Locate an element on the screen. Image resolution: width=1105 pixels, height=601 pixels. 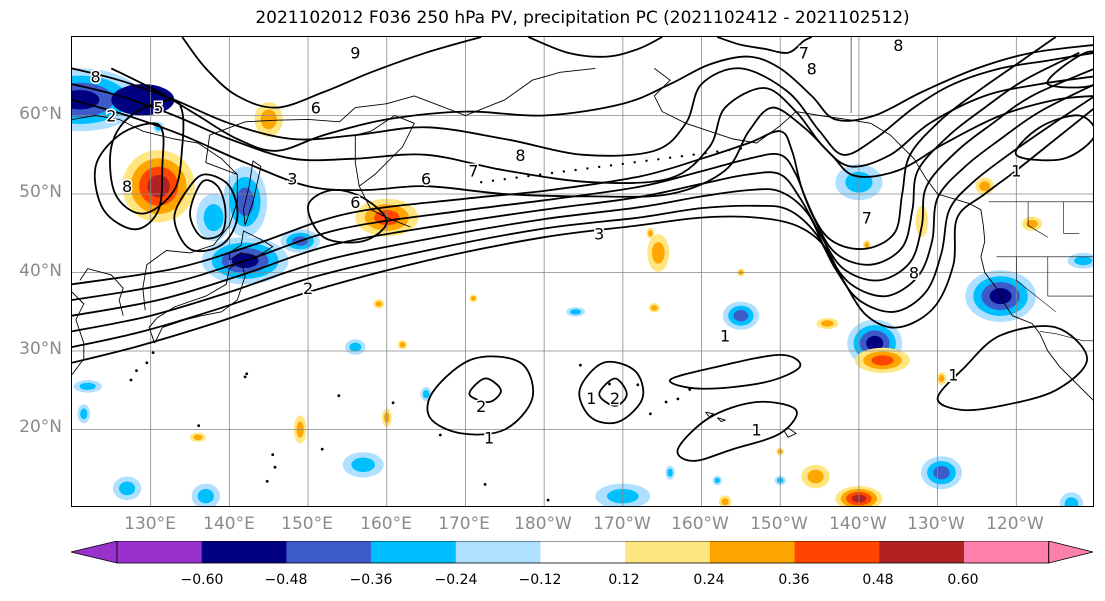
lon-label-160e: 160°E is located at coordinates (386, 524).